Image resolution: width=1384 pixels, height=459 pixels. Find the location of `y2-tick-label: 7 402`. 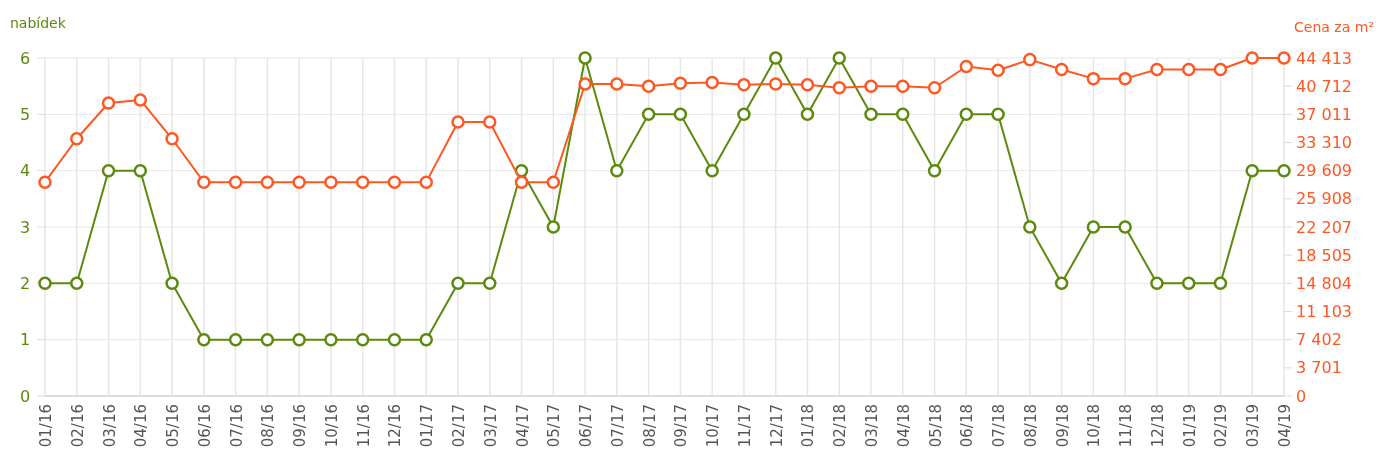

y2-tick-label: 7 402 is located at coordinates (1319, 340).